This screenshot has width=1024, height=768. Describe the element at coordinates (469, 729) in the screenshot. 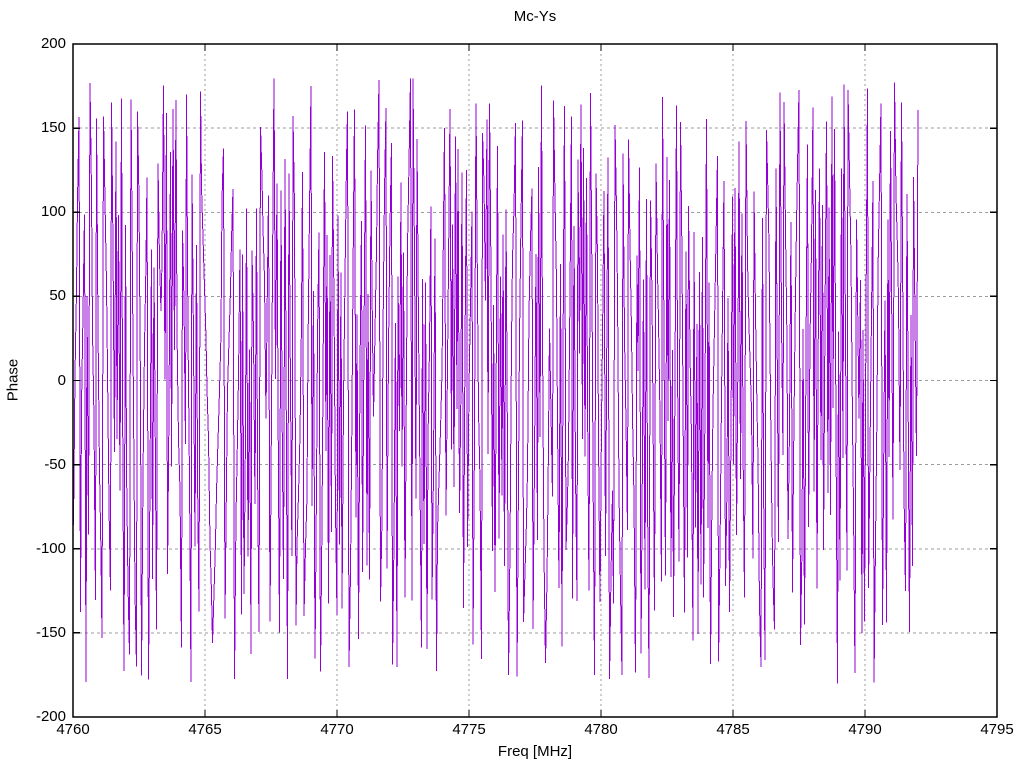

I see `x-tick-label: 4775` at that location.